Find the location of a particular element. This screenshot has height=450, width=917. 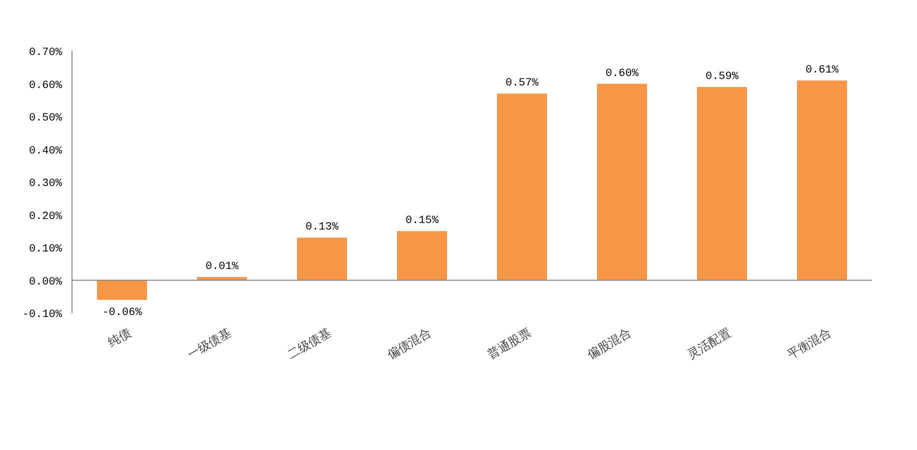

data-label: 0.61% is located at coordinates (822, 70).